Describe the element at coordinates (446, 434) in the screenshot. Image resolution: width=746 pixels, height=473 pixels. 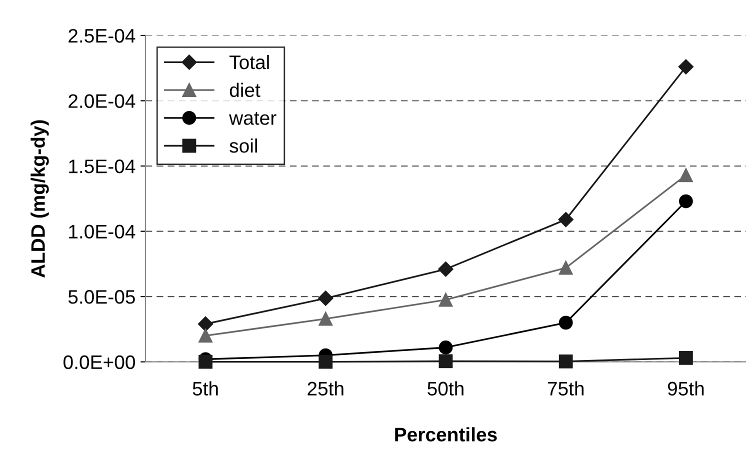
I see `x-axis-title: Percentiles` at that location.